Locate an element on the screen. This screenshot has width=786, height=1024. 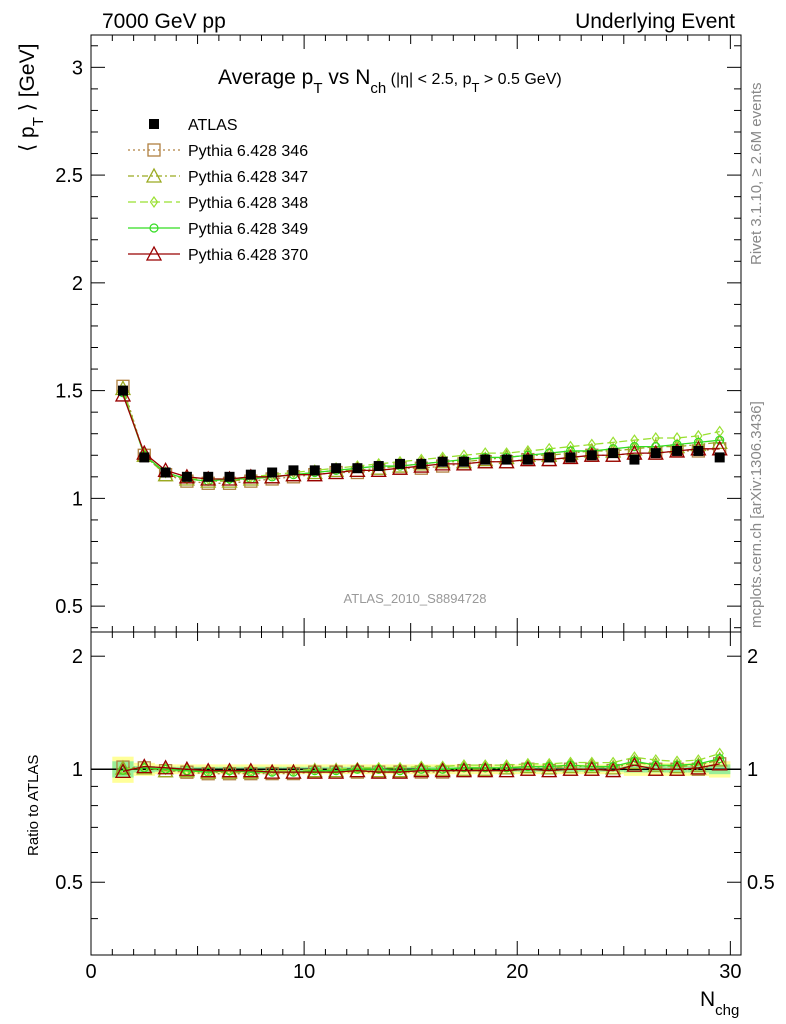
legend-label: Pythia 6.428 347 is located at coordinates (248, 177).